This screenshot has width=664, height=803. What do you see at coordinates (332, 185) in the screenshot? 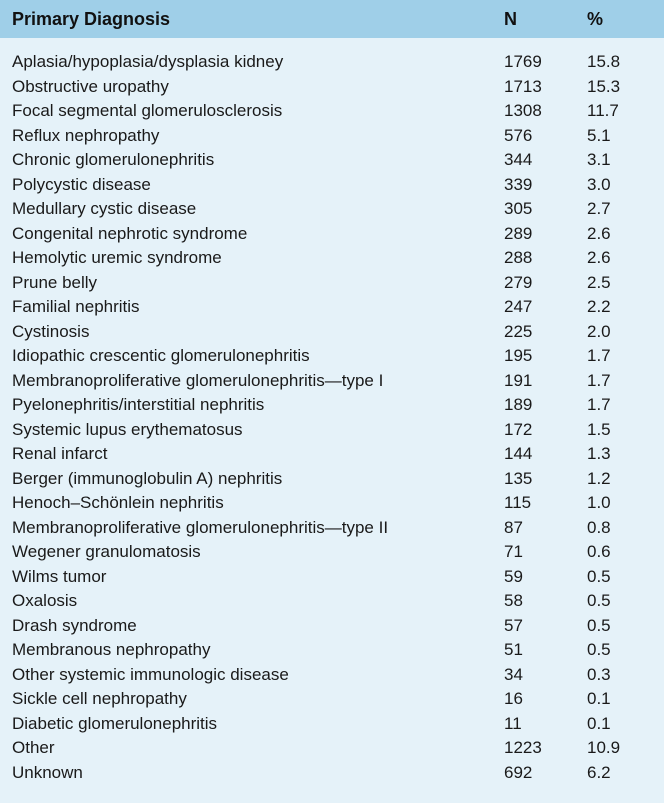
I see `table-row: Polycystic disease 339 3.0` at bounding box center [332, 185].